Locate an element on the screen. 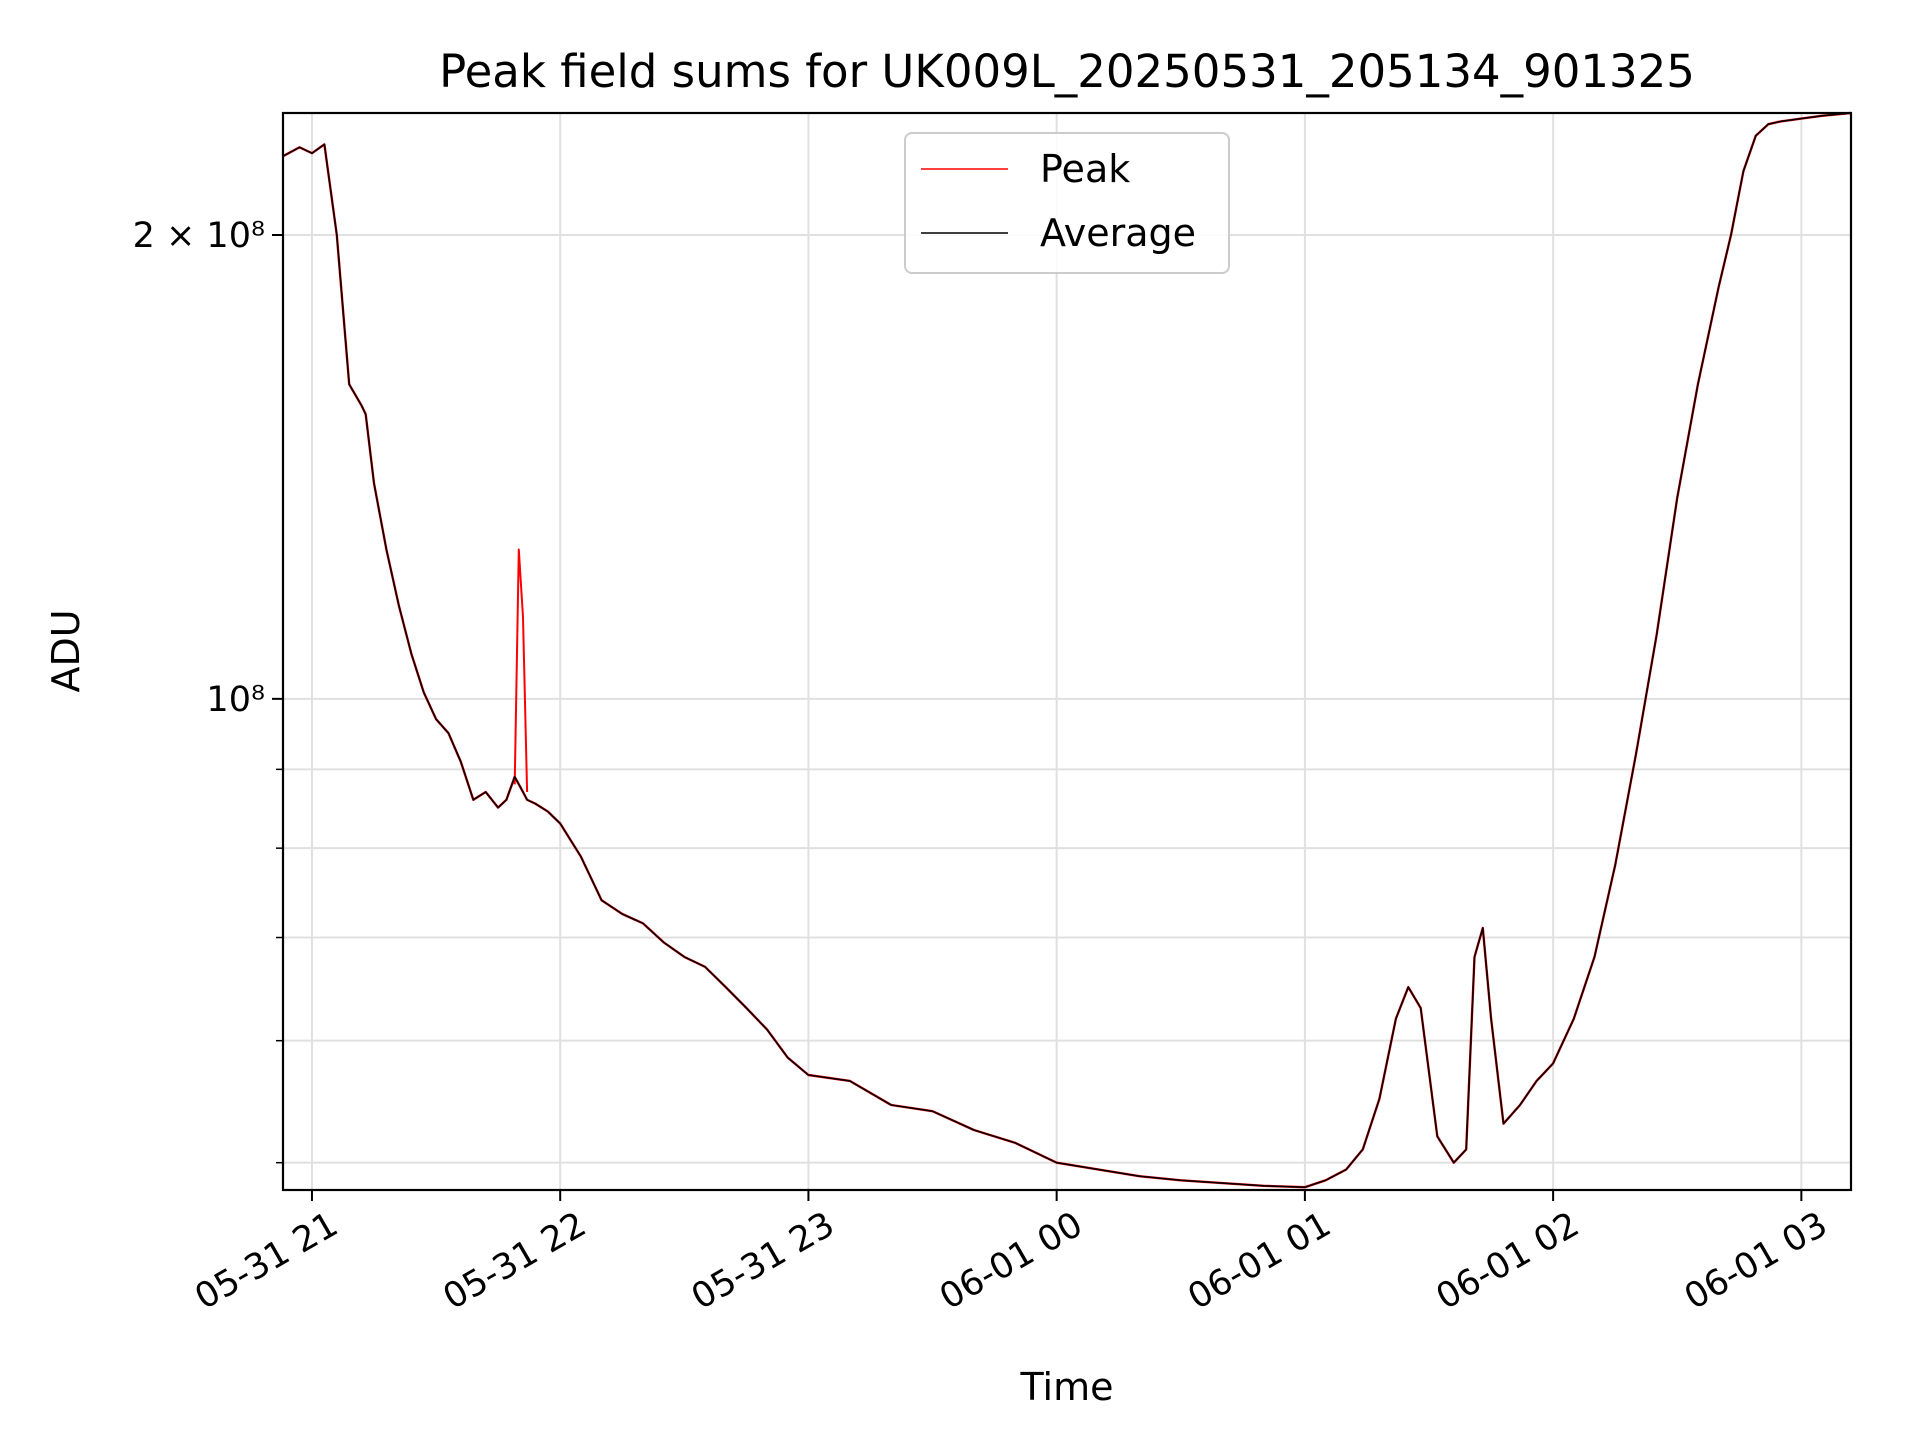 Image resolution: width=1920 pixels, height=1440 pixels. legend-label-average: Average is located at coordinates (1118, 233).